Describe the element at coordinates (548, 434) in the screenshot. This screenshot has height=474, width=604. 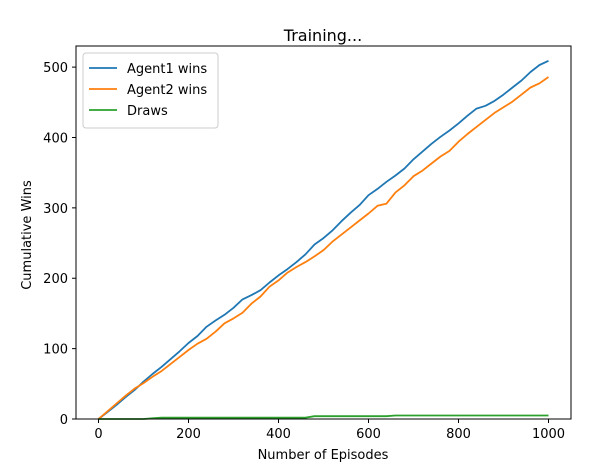
I see `x-tick-label: 1000` at that location.